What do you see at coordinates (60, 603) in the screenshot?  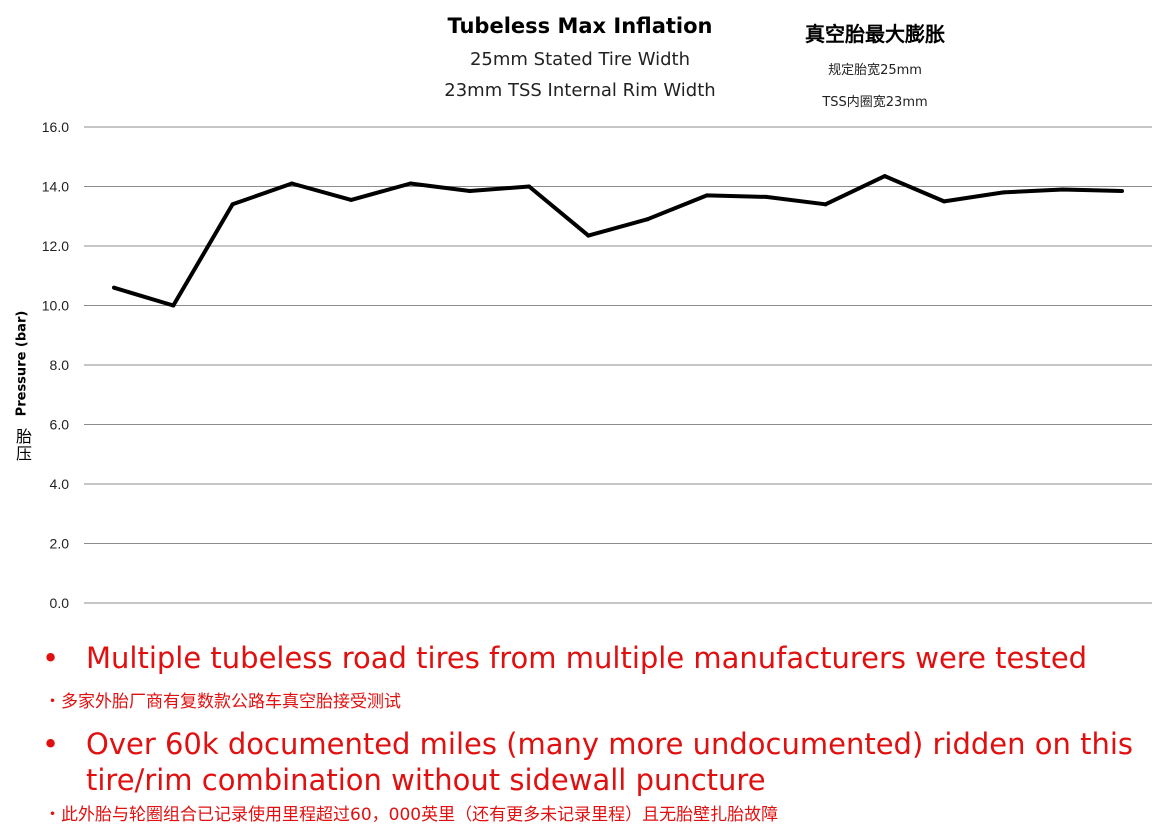 I see `y-tick-label: 0.0` at bounding box center [60, 603].